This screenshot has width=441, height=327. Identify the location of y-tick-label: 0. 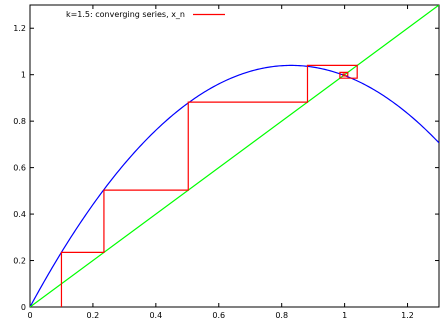
(23, 307).